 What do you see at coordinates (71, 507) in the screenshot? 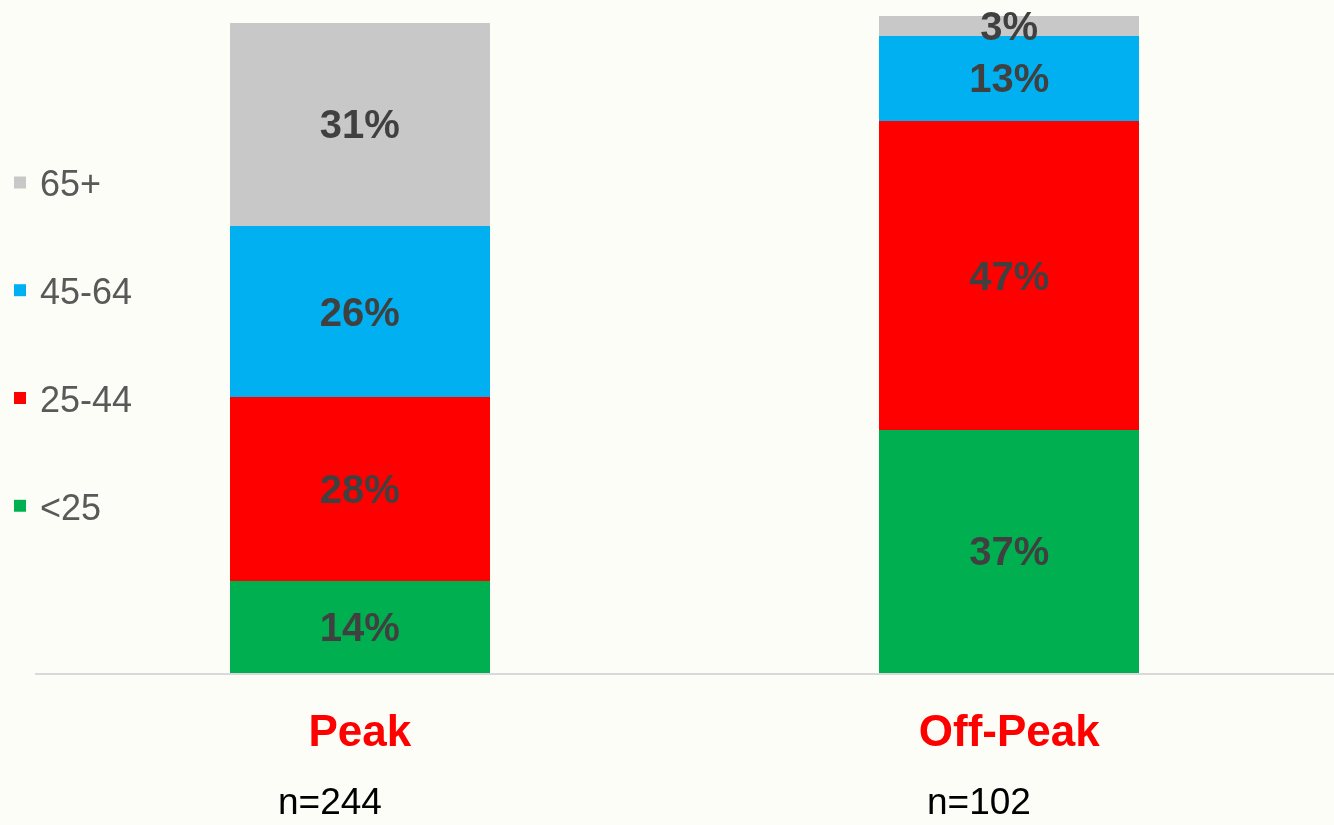
I see `legend-label: <25` at bounding box center [71, 507].